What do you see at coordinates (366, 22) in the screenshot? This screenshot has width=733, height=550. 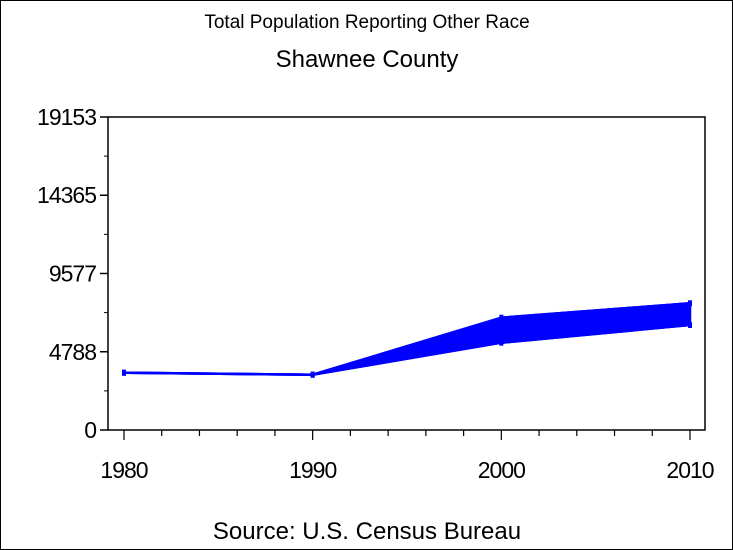 I see `chart-title: Total Population Reporting Other Race` at bounding box center [366, 22].